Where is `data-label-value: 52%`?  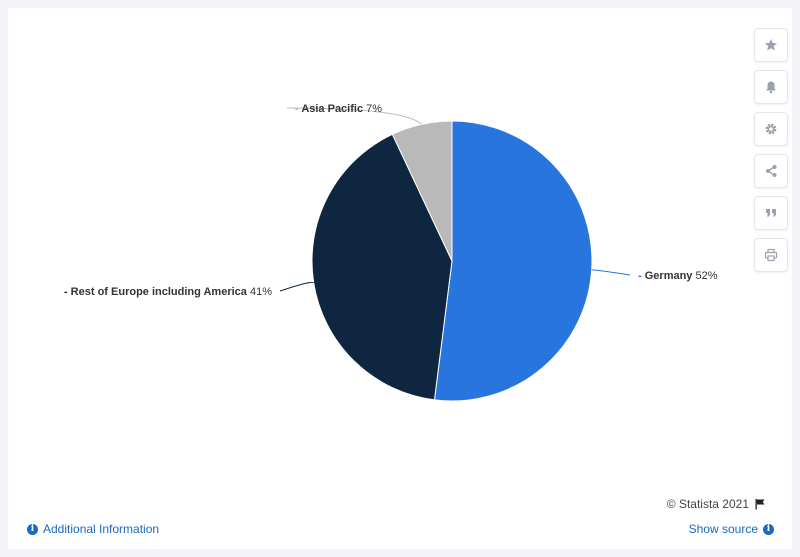 data-label-value: 52% is located at coordinates (706, 276).